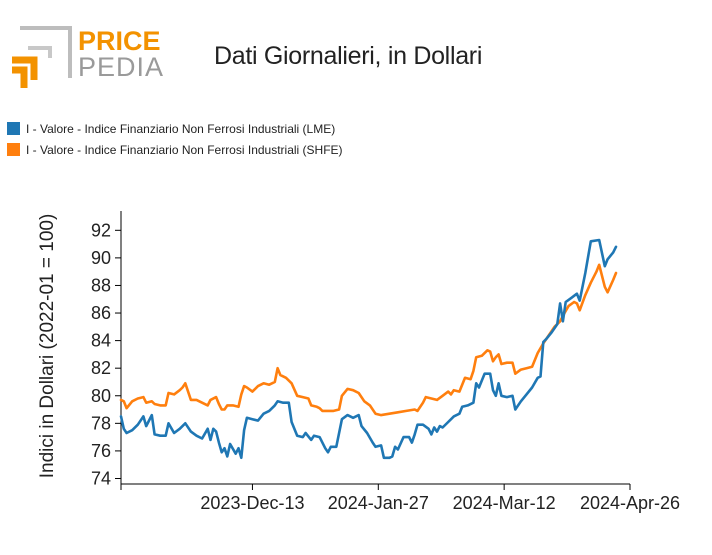  I want to click on x-tick-label: 2023-Dec-13, so click(252, 503).